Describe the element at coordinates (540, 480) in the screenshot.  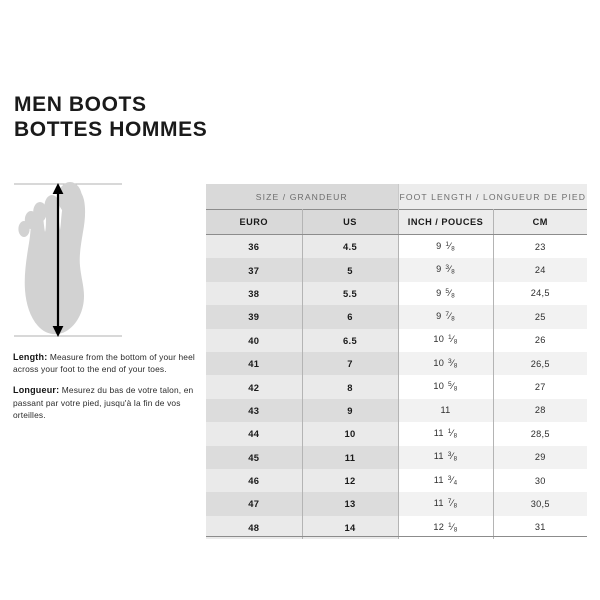
I see `cell-cm: 30` at that location.